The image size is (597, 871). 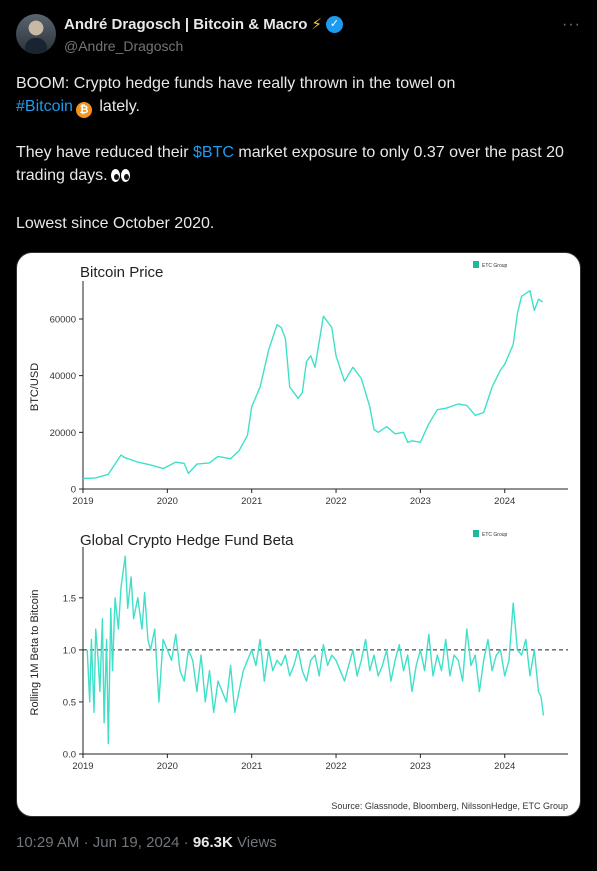 I want to click on y-tick-label: 1.5, so click(x=69, y=598).